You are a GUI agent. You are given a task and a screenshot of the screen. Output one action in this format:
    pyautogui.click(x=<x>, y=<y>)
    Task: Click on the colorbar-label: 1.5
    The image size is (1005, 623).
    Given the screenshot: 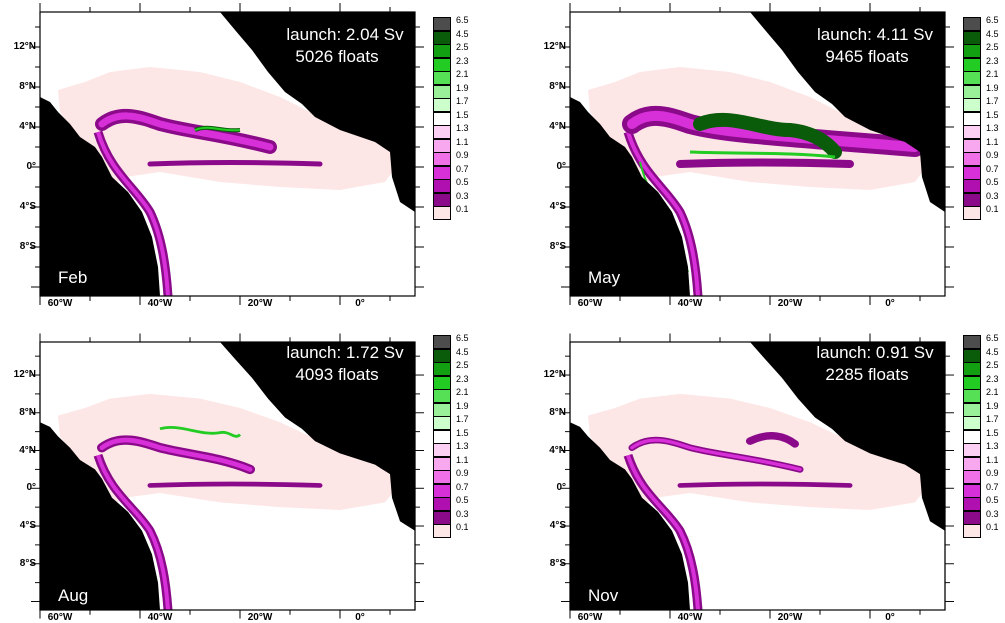 What is the action you would take?
    pyautogui.click(x=462, y=432)
    